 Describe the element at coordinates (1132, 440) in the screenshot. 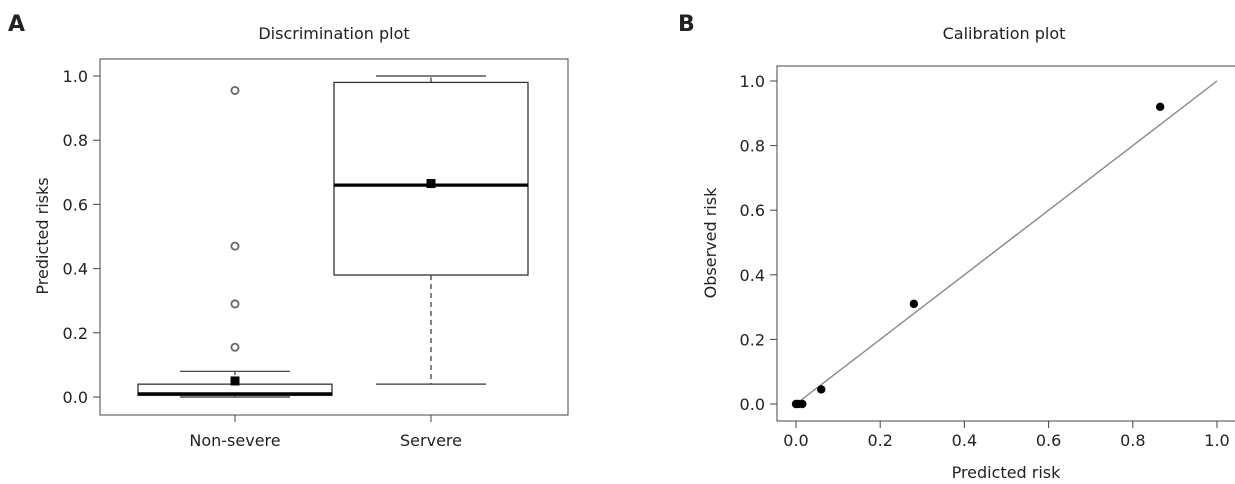

I see `x-tick-label: 0.8` at that location.